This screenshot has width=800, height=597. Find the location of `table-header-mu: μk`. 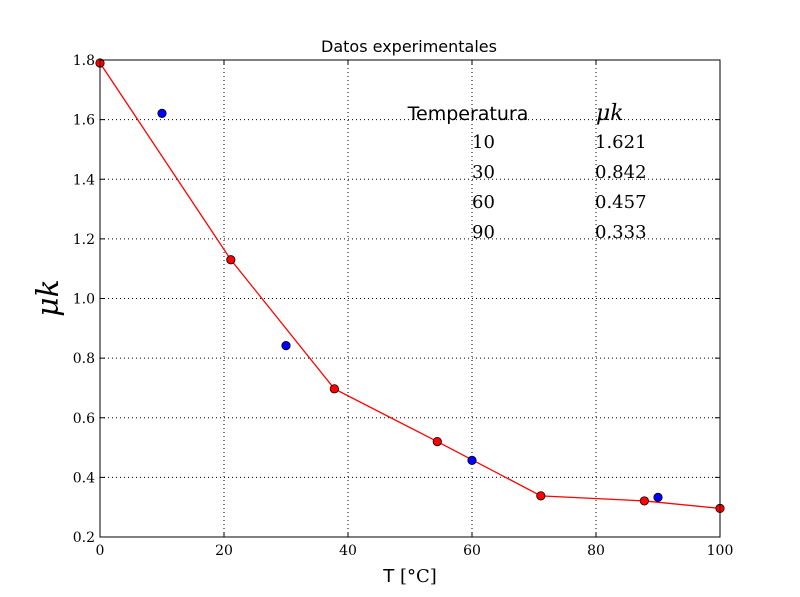

table-header-mu: μk is located at coordinates (610, 113).